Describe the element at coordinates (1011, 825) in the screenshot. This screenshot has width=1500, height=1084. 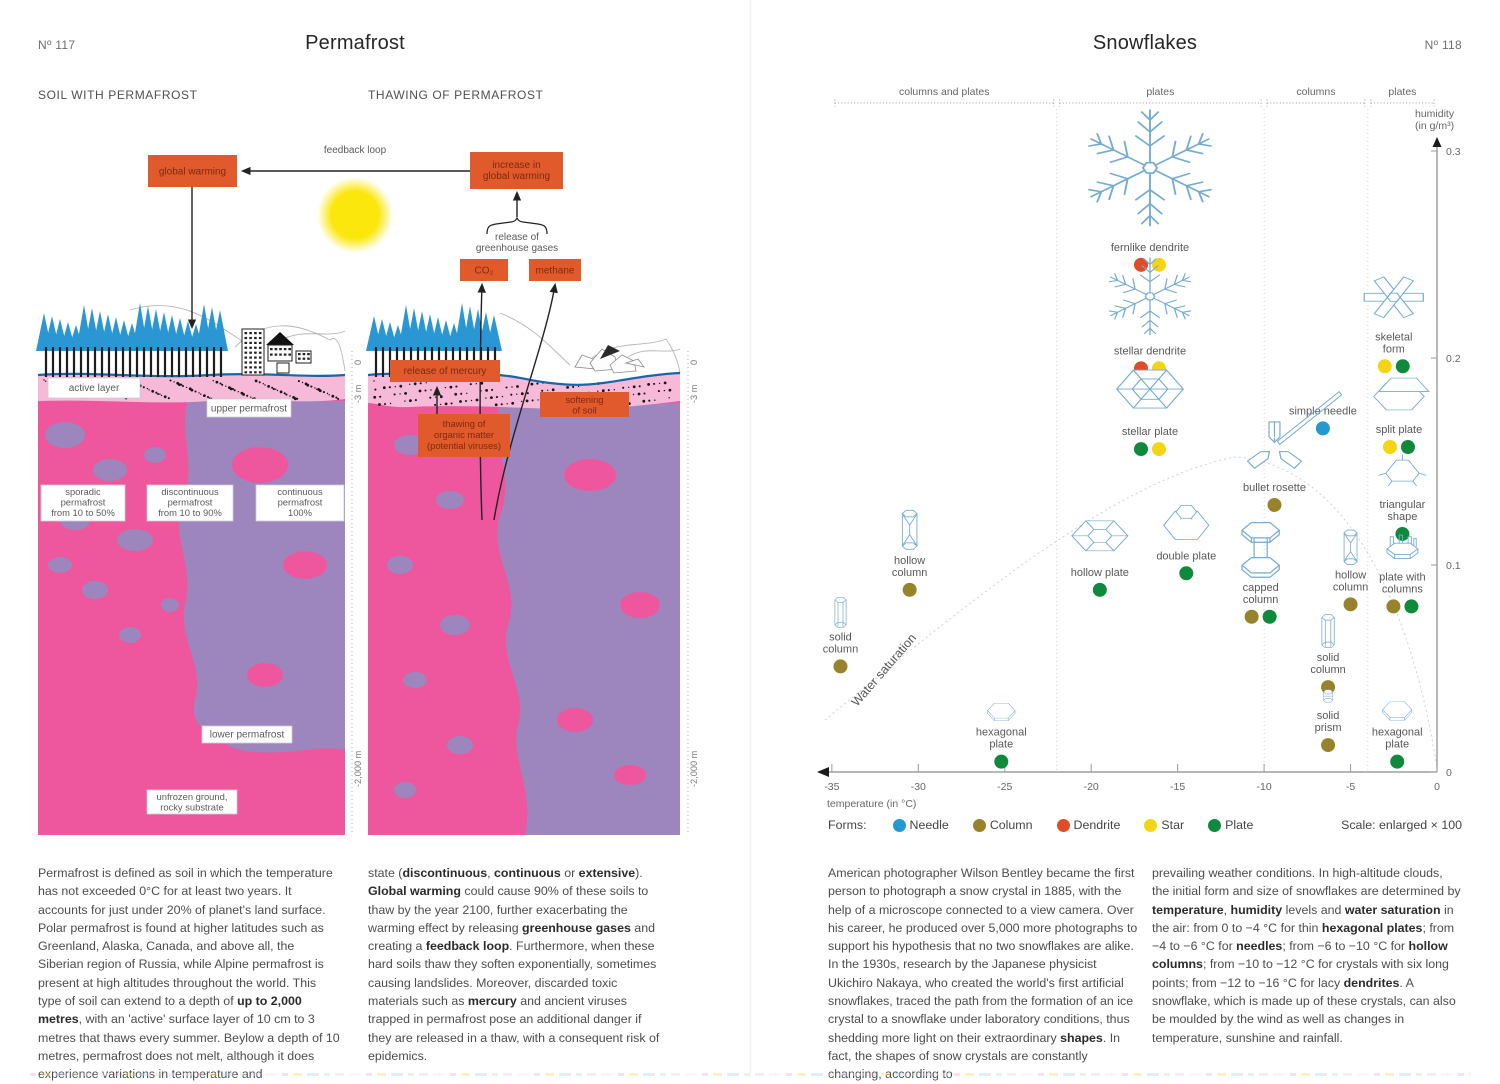
I see `legend-label: Column` at that location.